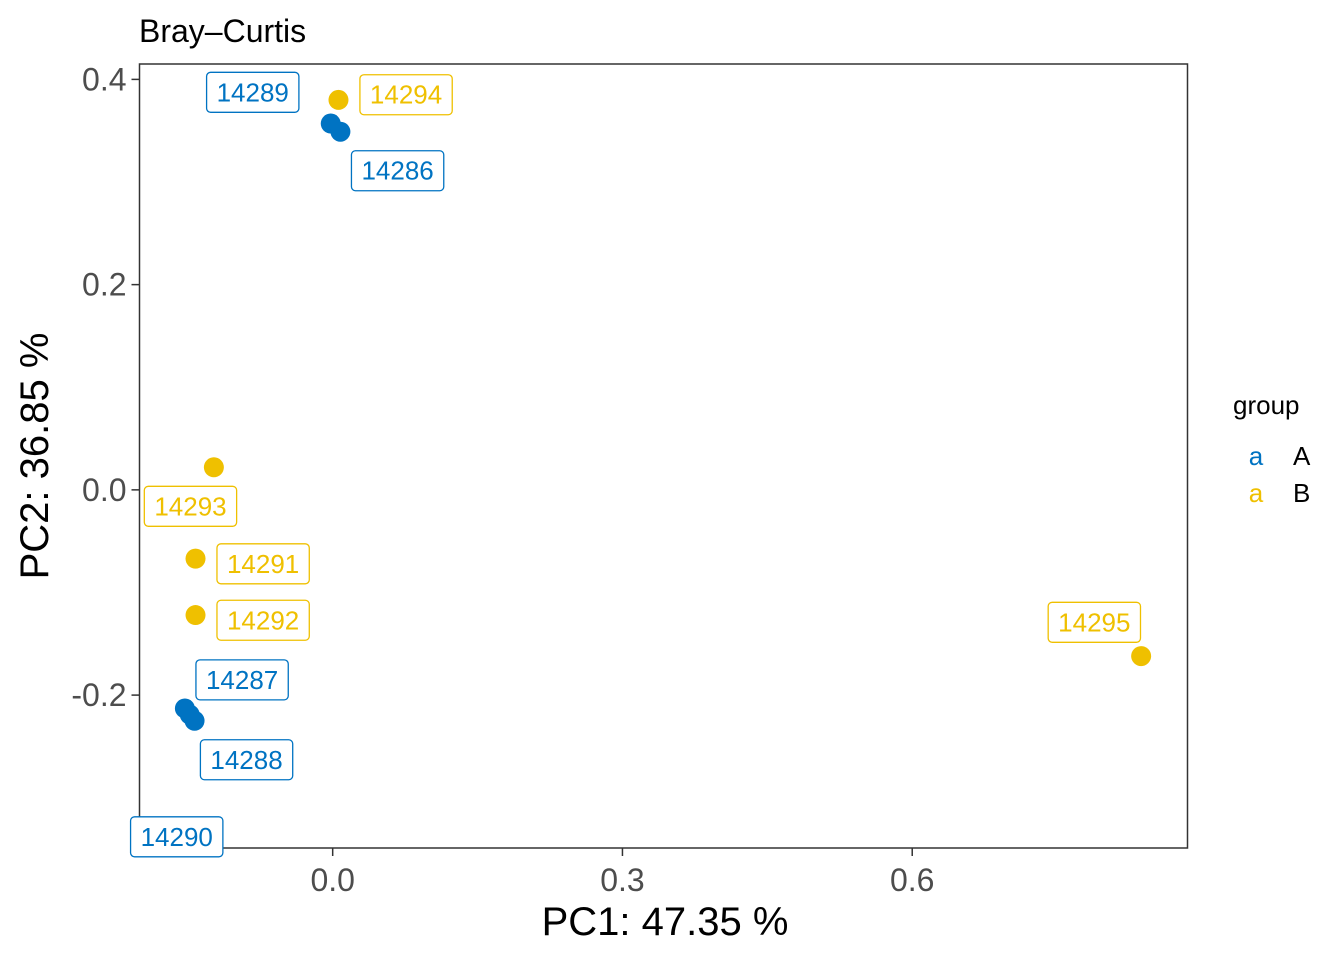 The width and height of the screenshot is (1344, 965). Describe the element at coordinates (1256, 493) in the screenshot. I see `legend-key-B: a` at that location.